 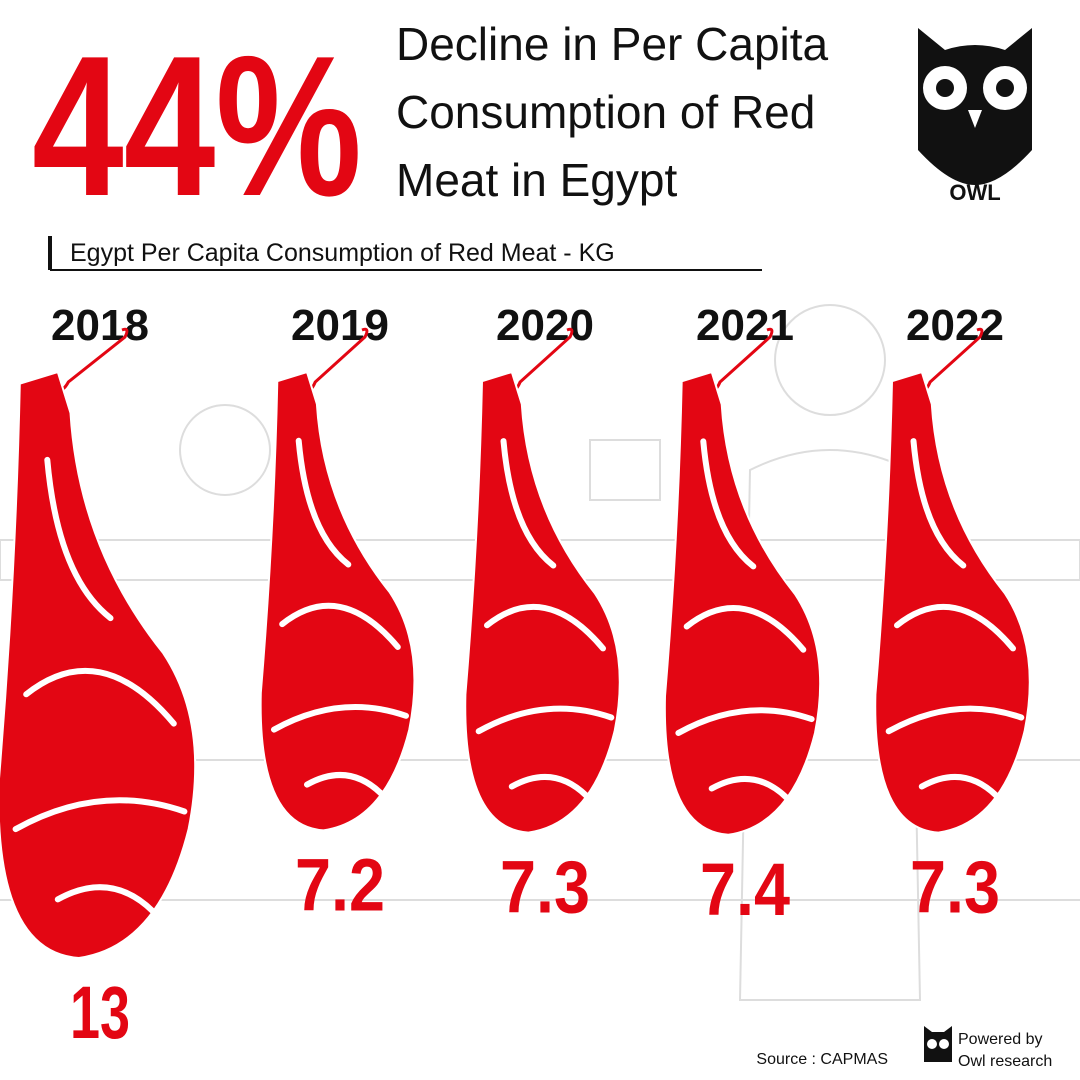 What do you see at coordinates (974, 192) in the screenshot?
I see `logo-text: OWL` at bounding box center [974, 192].